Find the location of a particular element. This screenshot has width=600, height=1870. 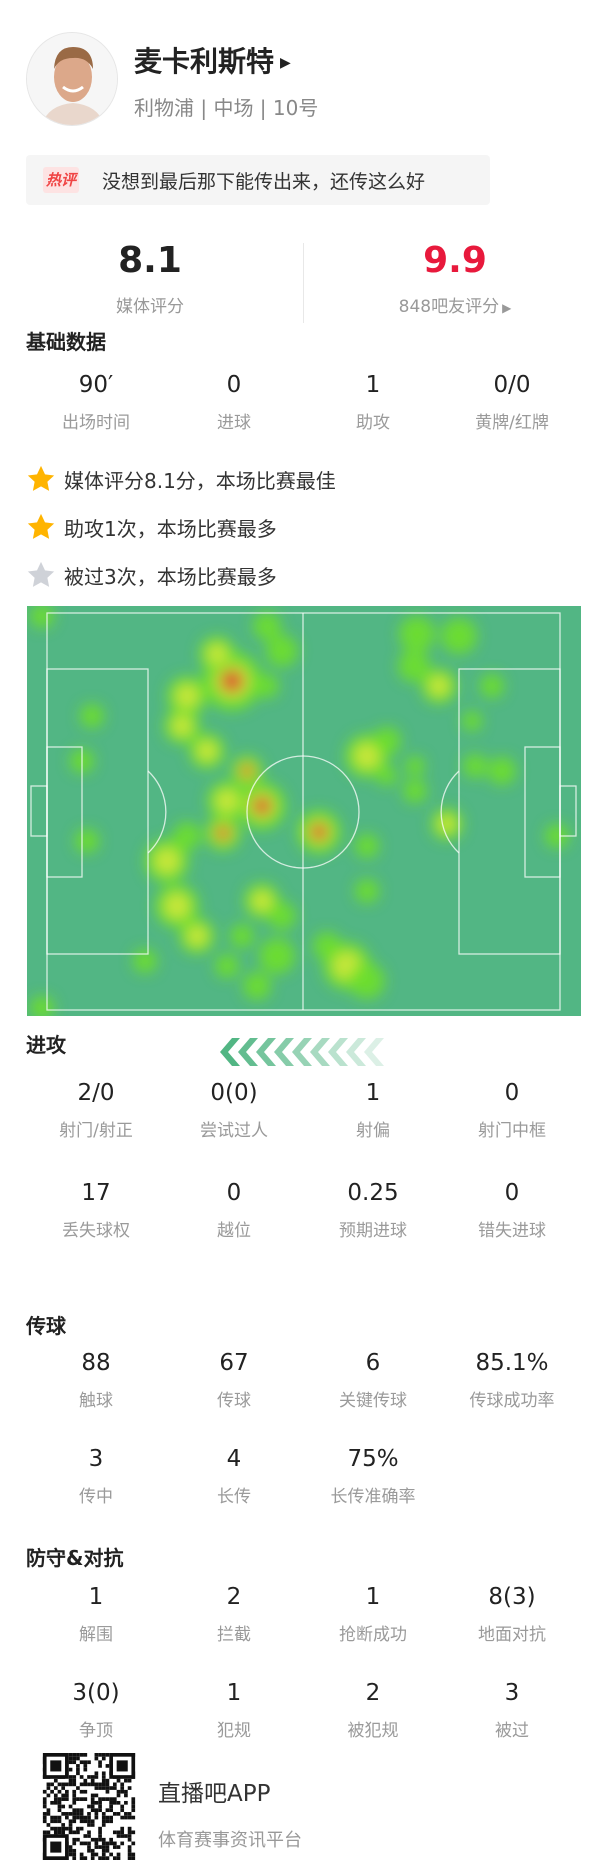

stat-cell: 1 助攻 is located at coordinates (373, 402).